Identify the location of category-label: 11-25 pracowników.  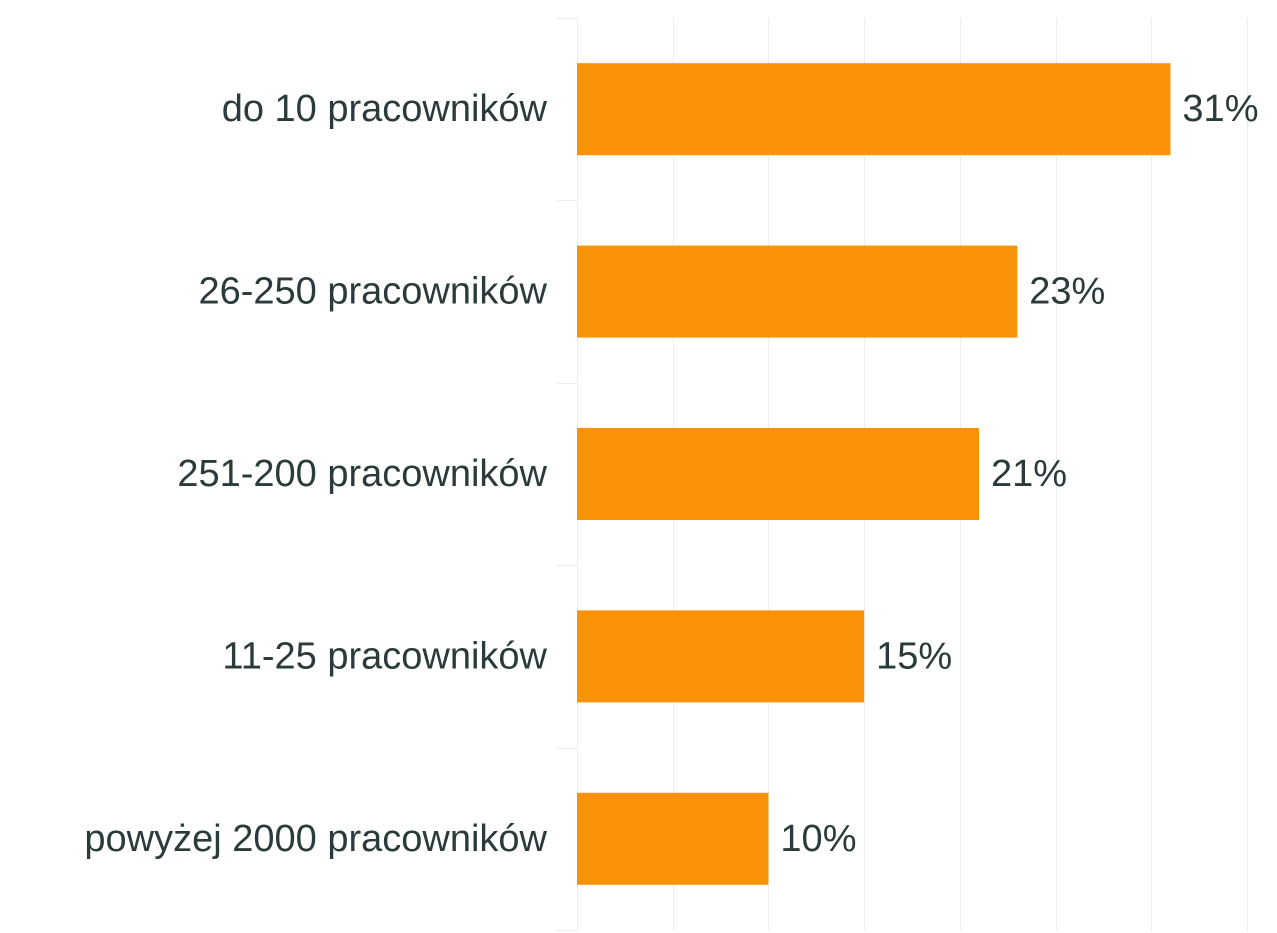
(384, 656).